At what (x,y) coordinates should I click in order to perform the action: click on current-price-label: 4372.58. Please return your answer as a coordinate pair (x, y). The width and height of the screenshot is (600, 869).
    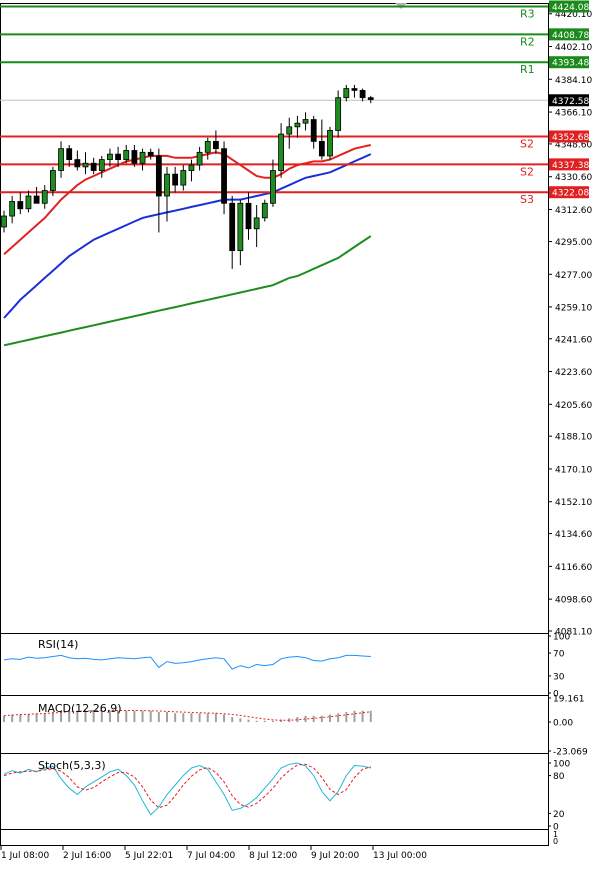
    Looking at the image, I should click on (570, 102).